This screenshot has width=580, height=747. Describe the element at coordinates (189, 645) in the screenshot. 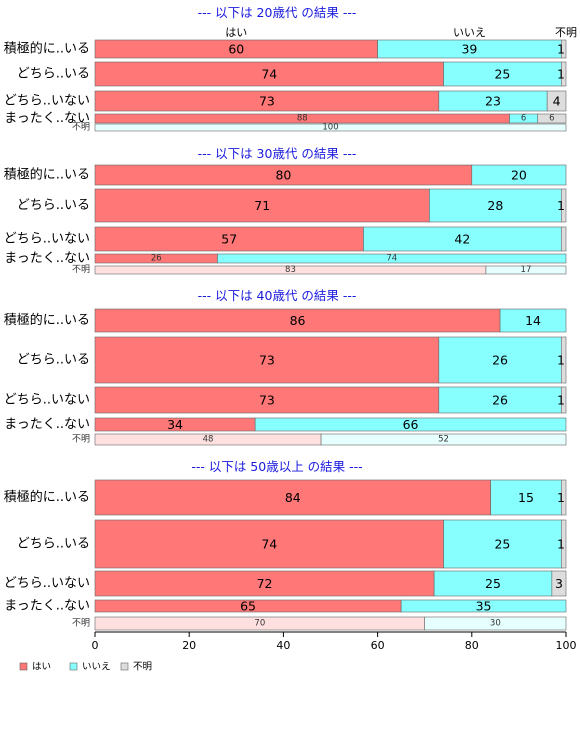

I see `x-tick-label: 20` at that location.